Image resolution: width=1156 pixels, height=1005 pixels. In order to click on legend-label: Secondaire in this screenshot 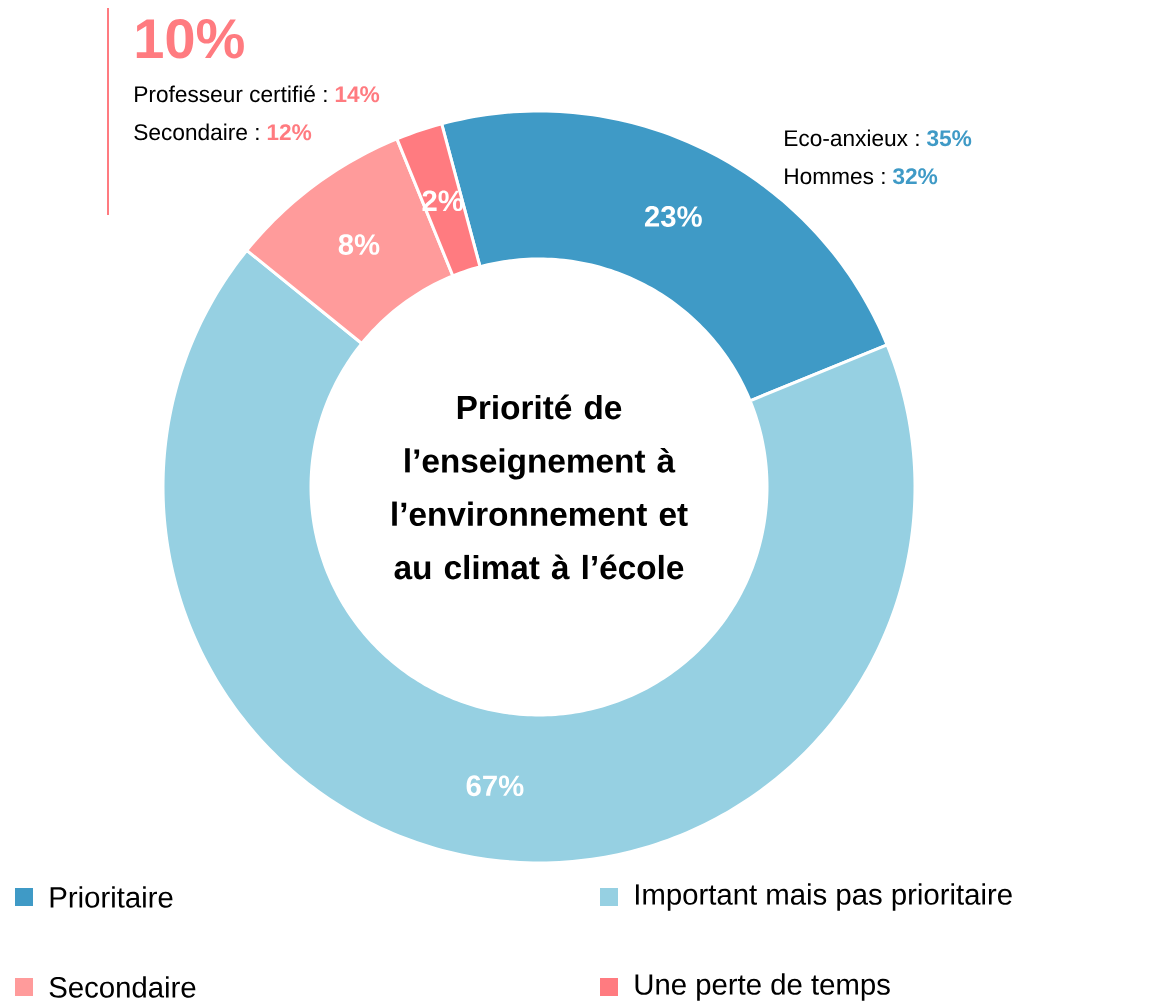, I will do `click(122, 987)`.